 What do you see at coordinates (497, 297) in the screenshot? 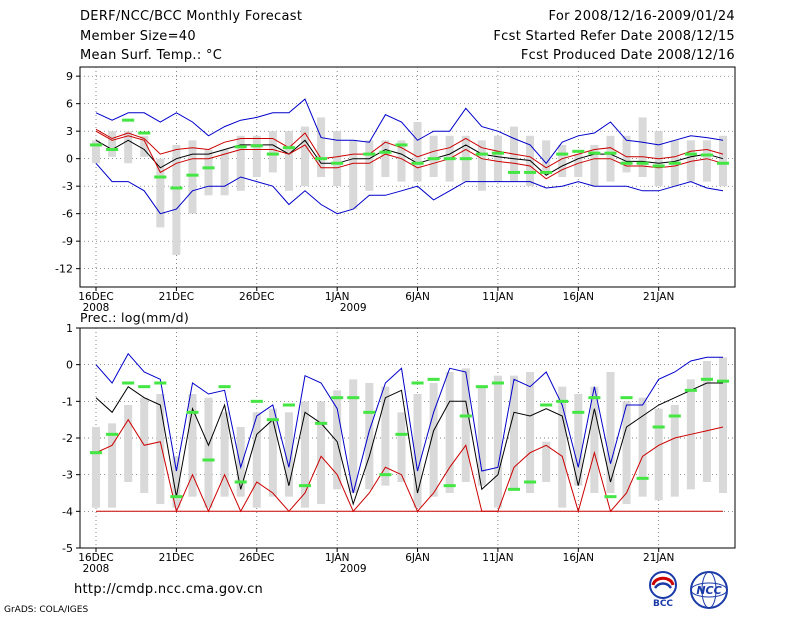
I see `temp-xtick-label: 11JAN` at bounding box center [497, 297].